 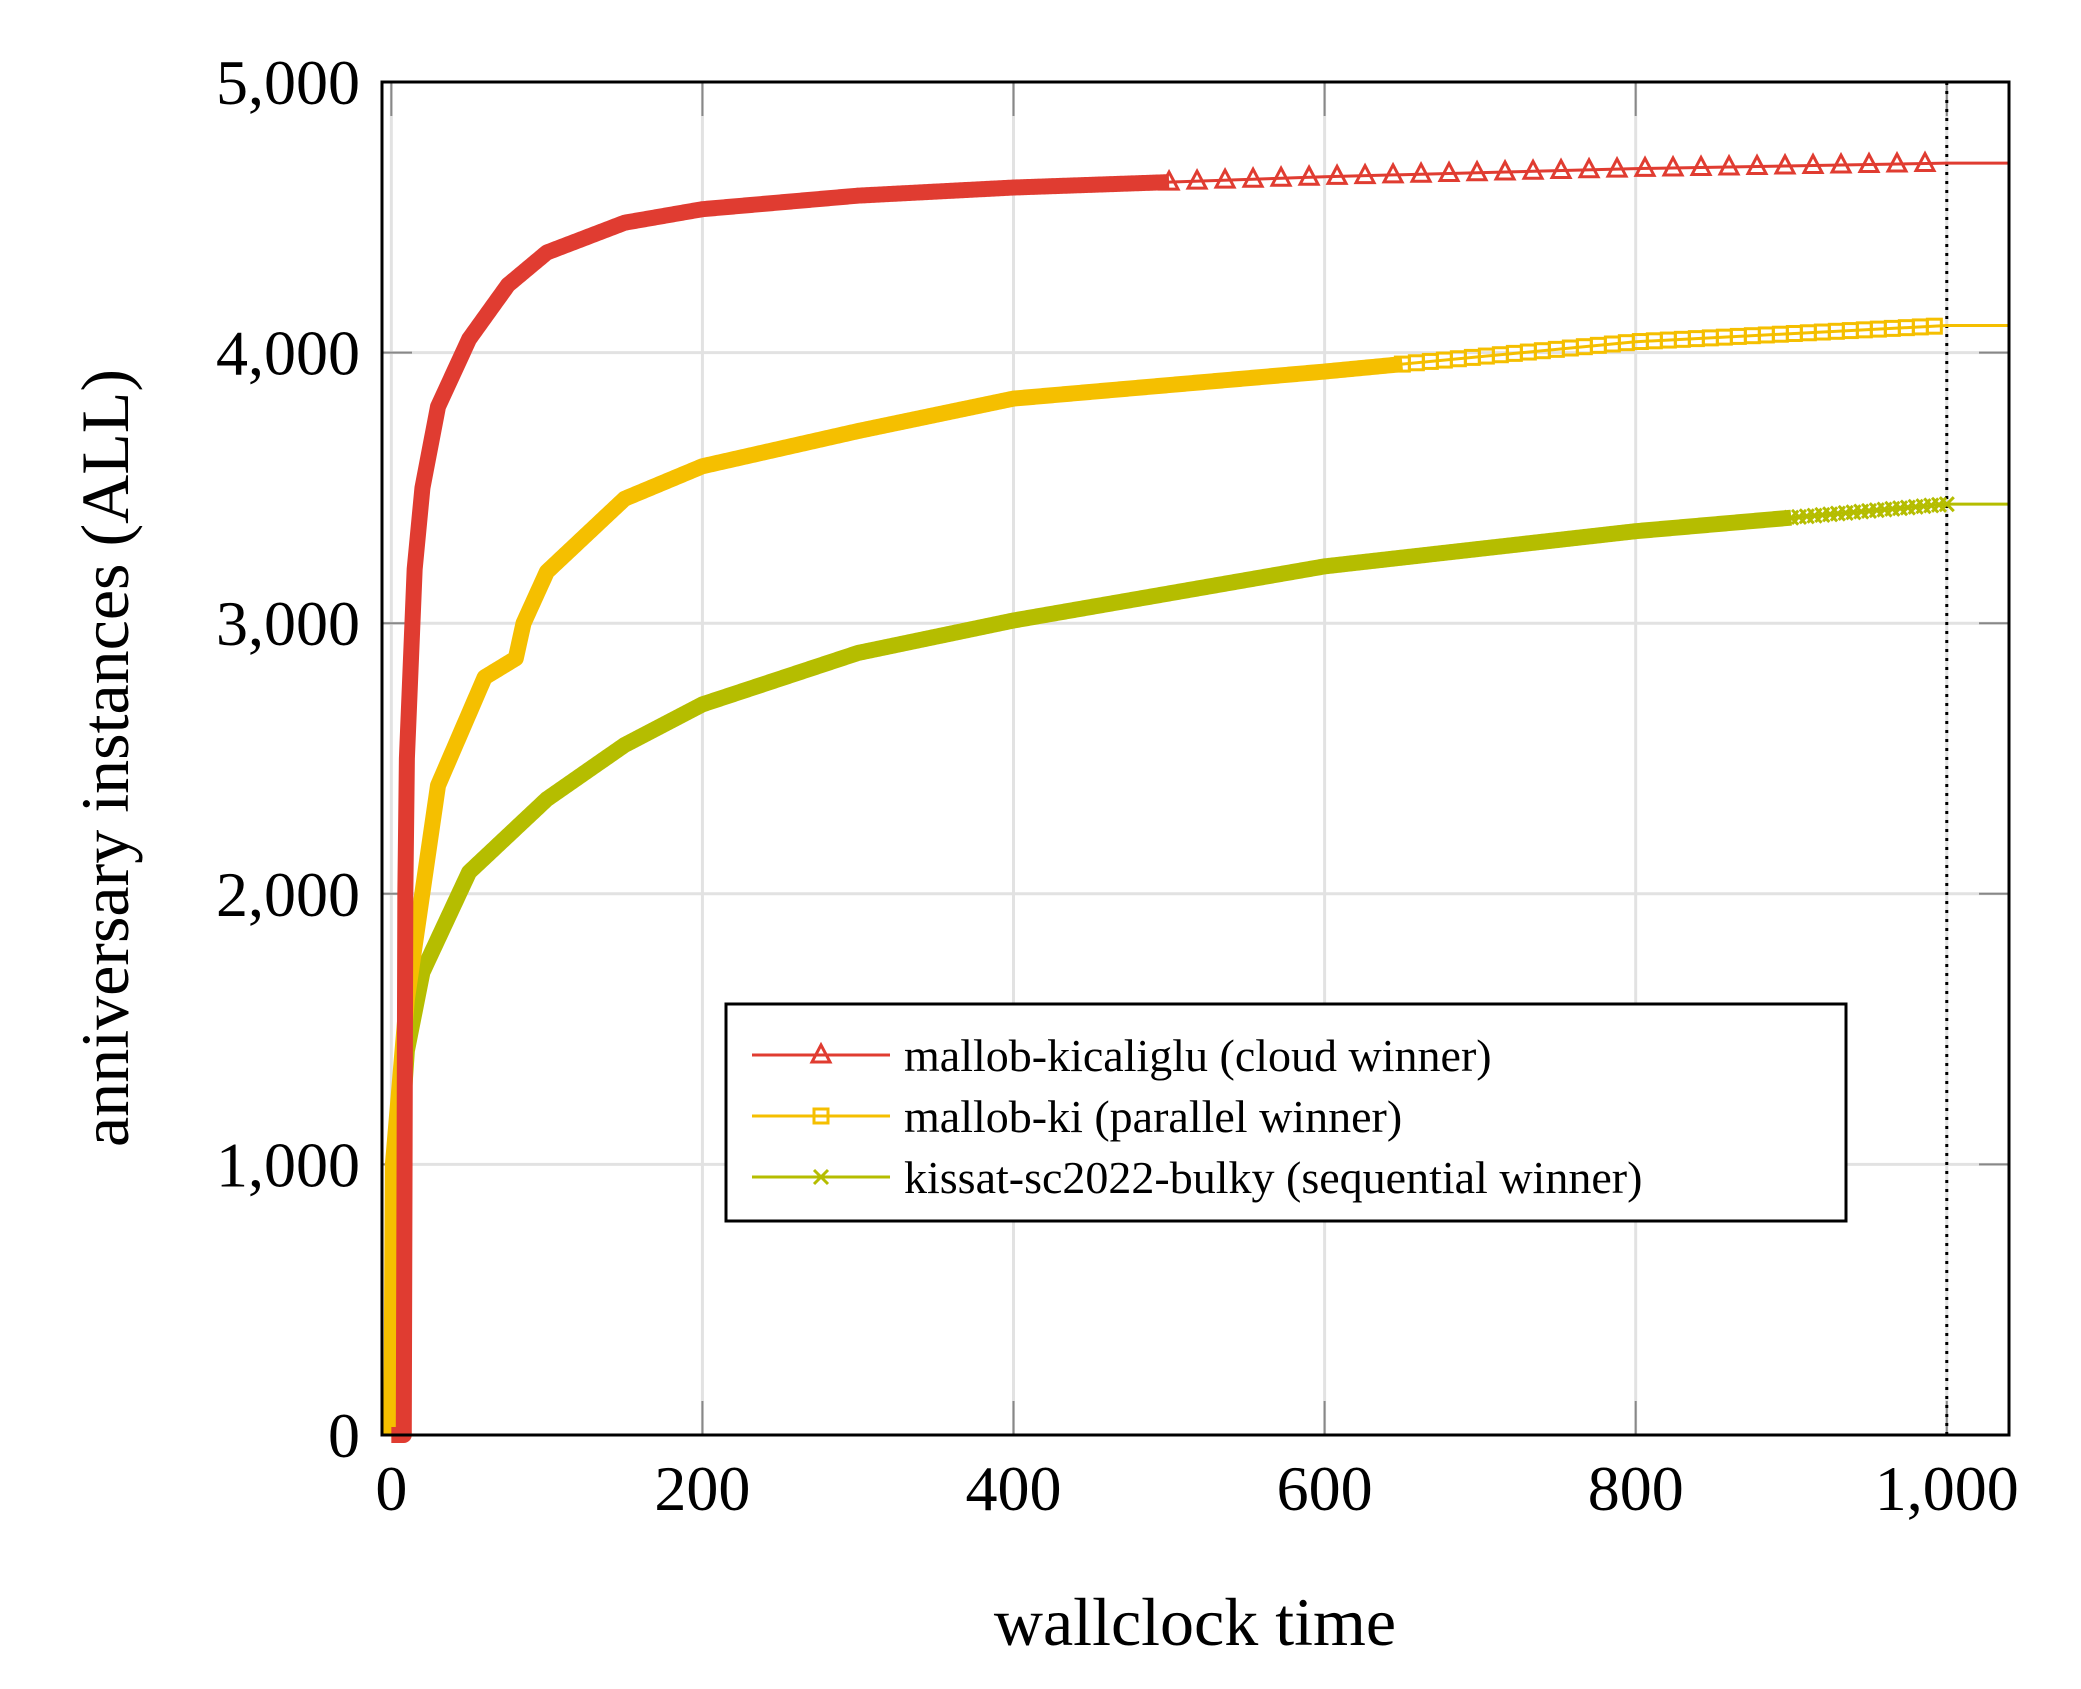 What do you see at coordinates (288, 82) in the screenshot?
I see `y-tick-label: 5,000` at bounding box center [288, 82].